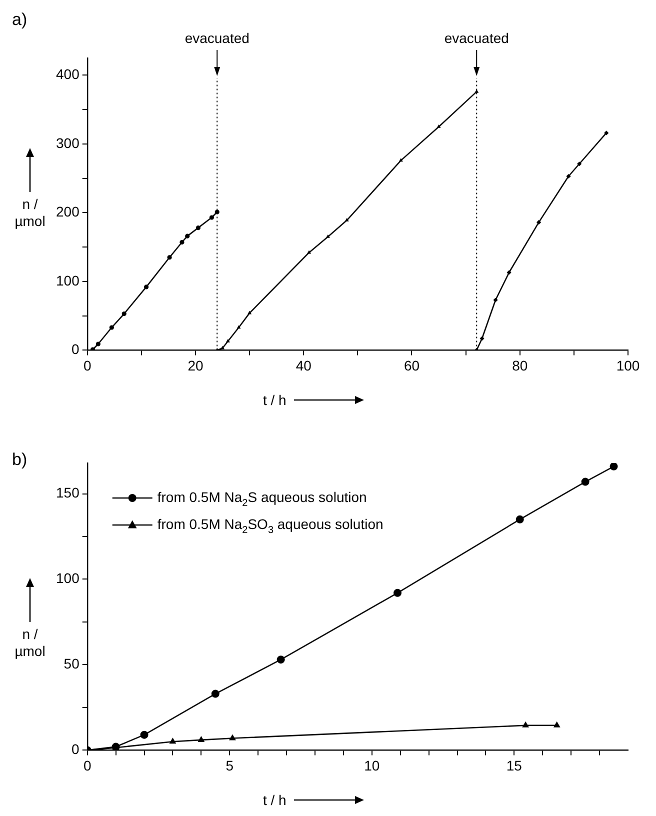 This screenshot has height=816, width=656. Describe the element at coordinates (372, 765) in the screenshot. I see `x-tick-label: 10` at that location.